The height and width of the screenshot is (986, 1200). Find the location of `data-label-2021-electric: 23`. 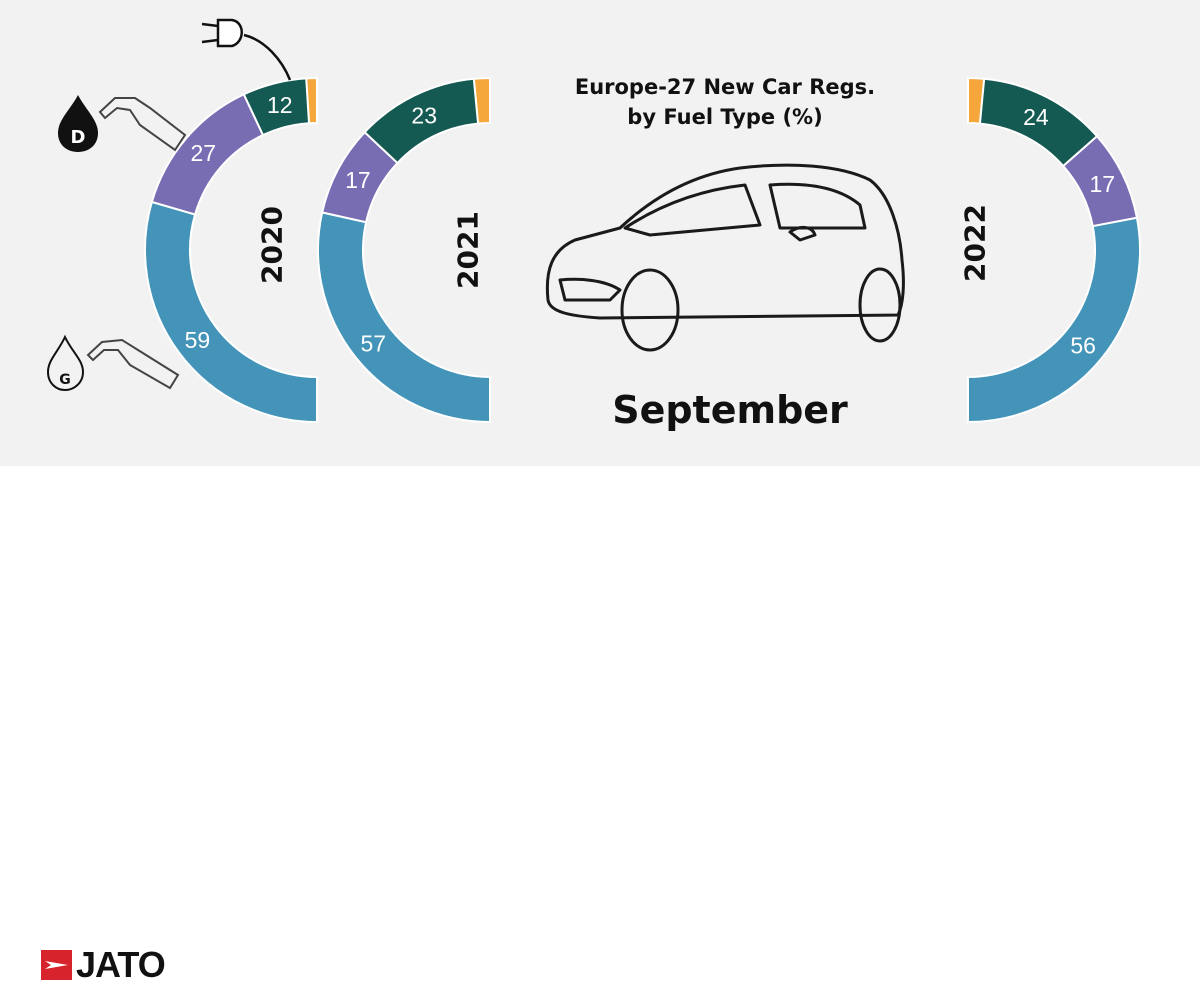

data-label-2021-electric: 23 is located at coordinates (424, 116).